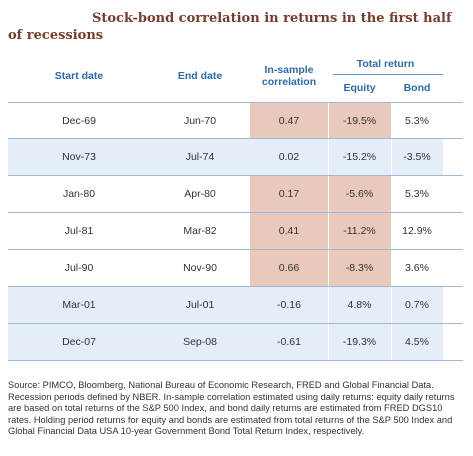 This screenshot has width=473, height=456. Describe the element at coordinates (359, 88) in the screenshot. I see `header-equity: Equity` at that location.